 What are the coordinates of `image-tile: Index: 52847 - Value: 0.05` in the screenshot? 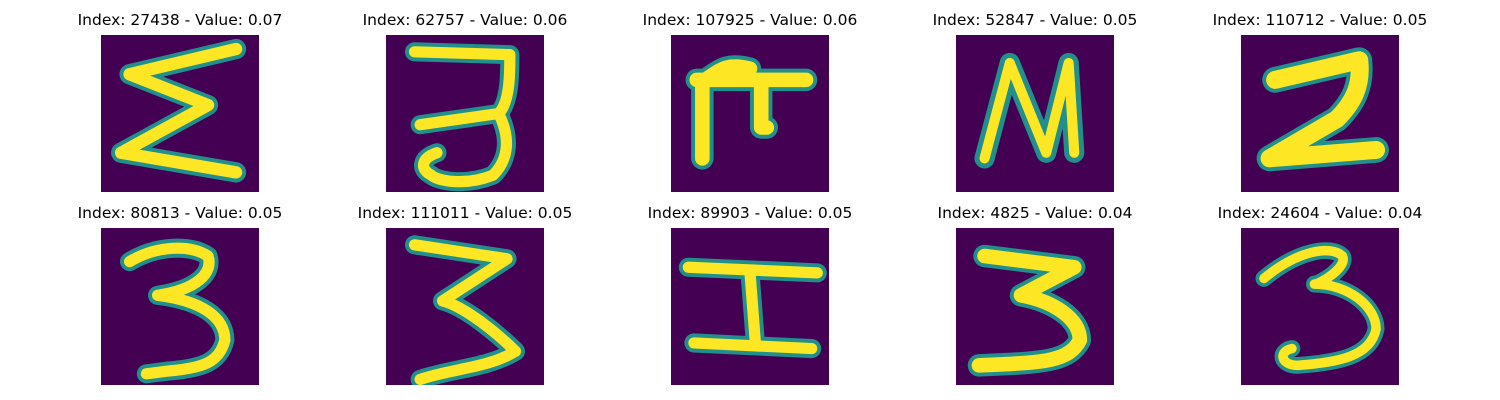 It's located at (1035, 100).